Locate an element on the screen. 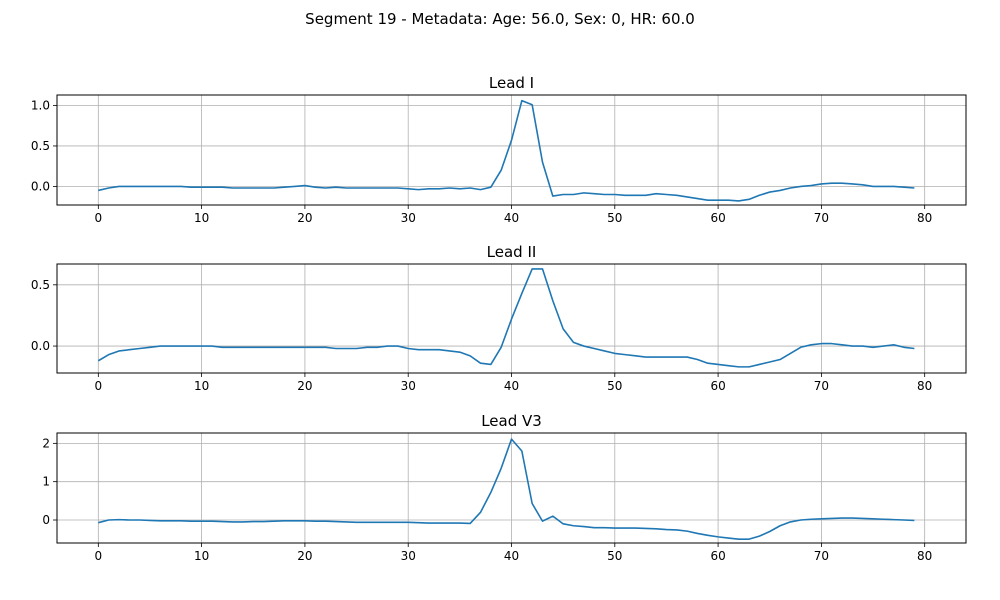  series-line-lead-ii is located at coordinates (506, 318).